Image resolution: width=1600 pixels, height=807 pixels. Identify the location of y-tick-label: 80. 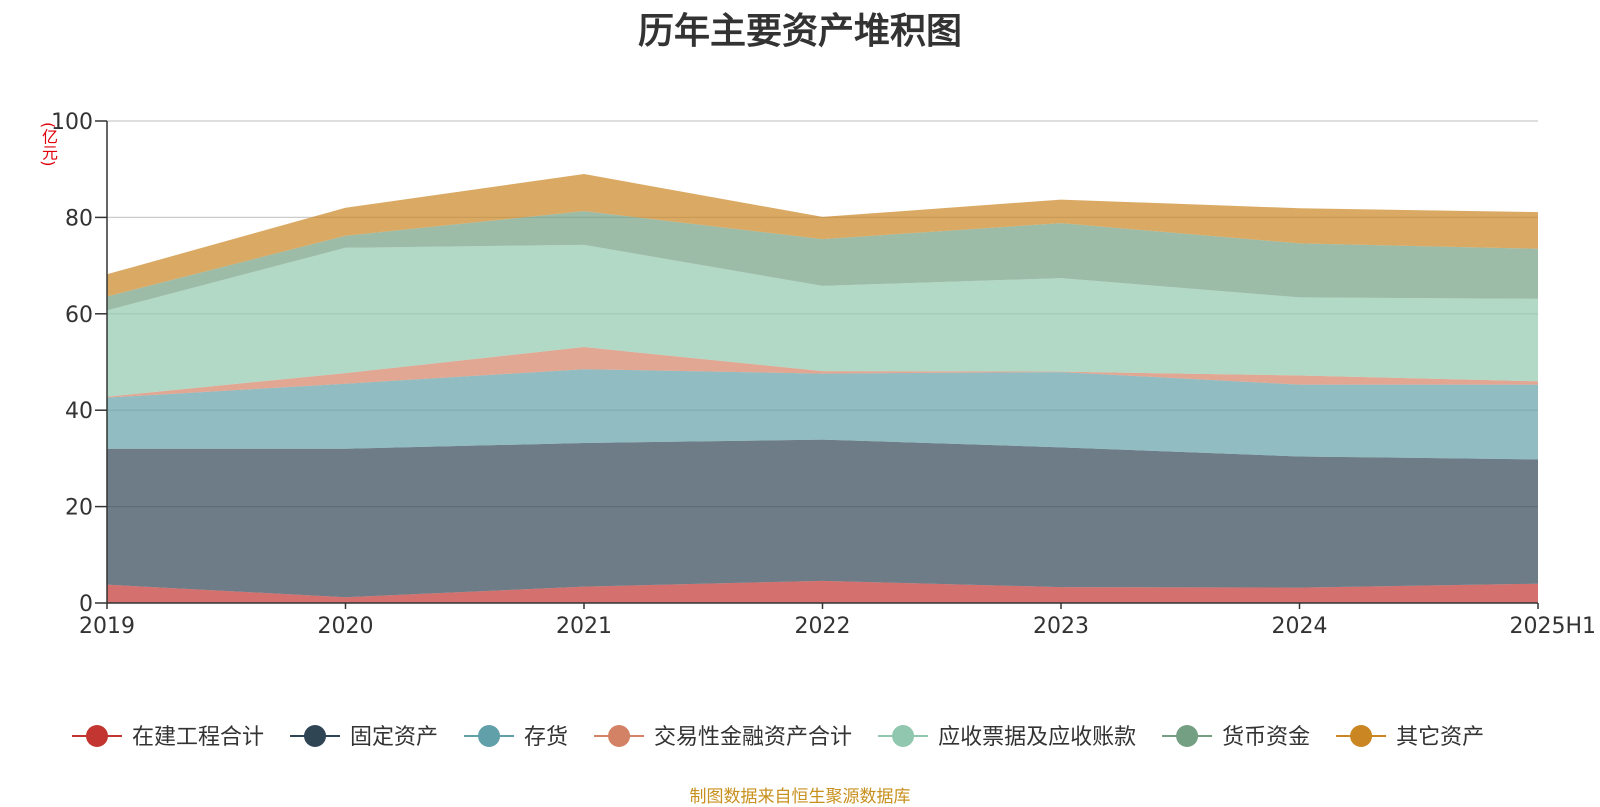
(79, 218).